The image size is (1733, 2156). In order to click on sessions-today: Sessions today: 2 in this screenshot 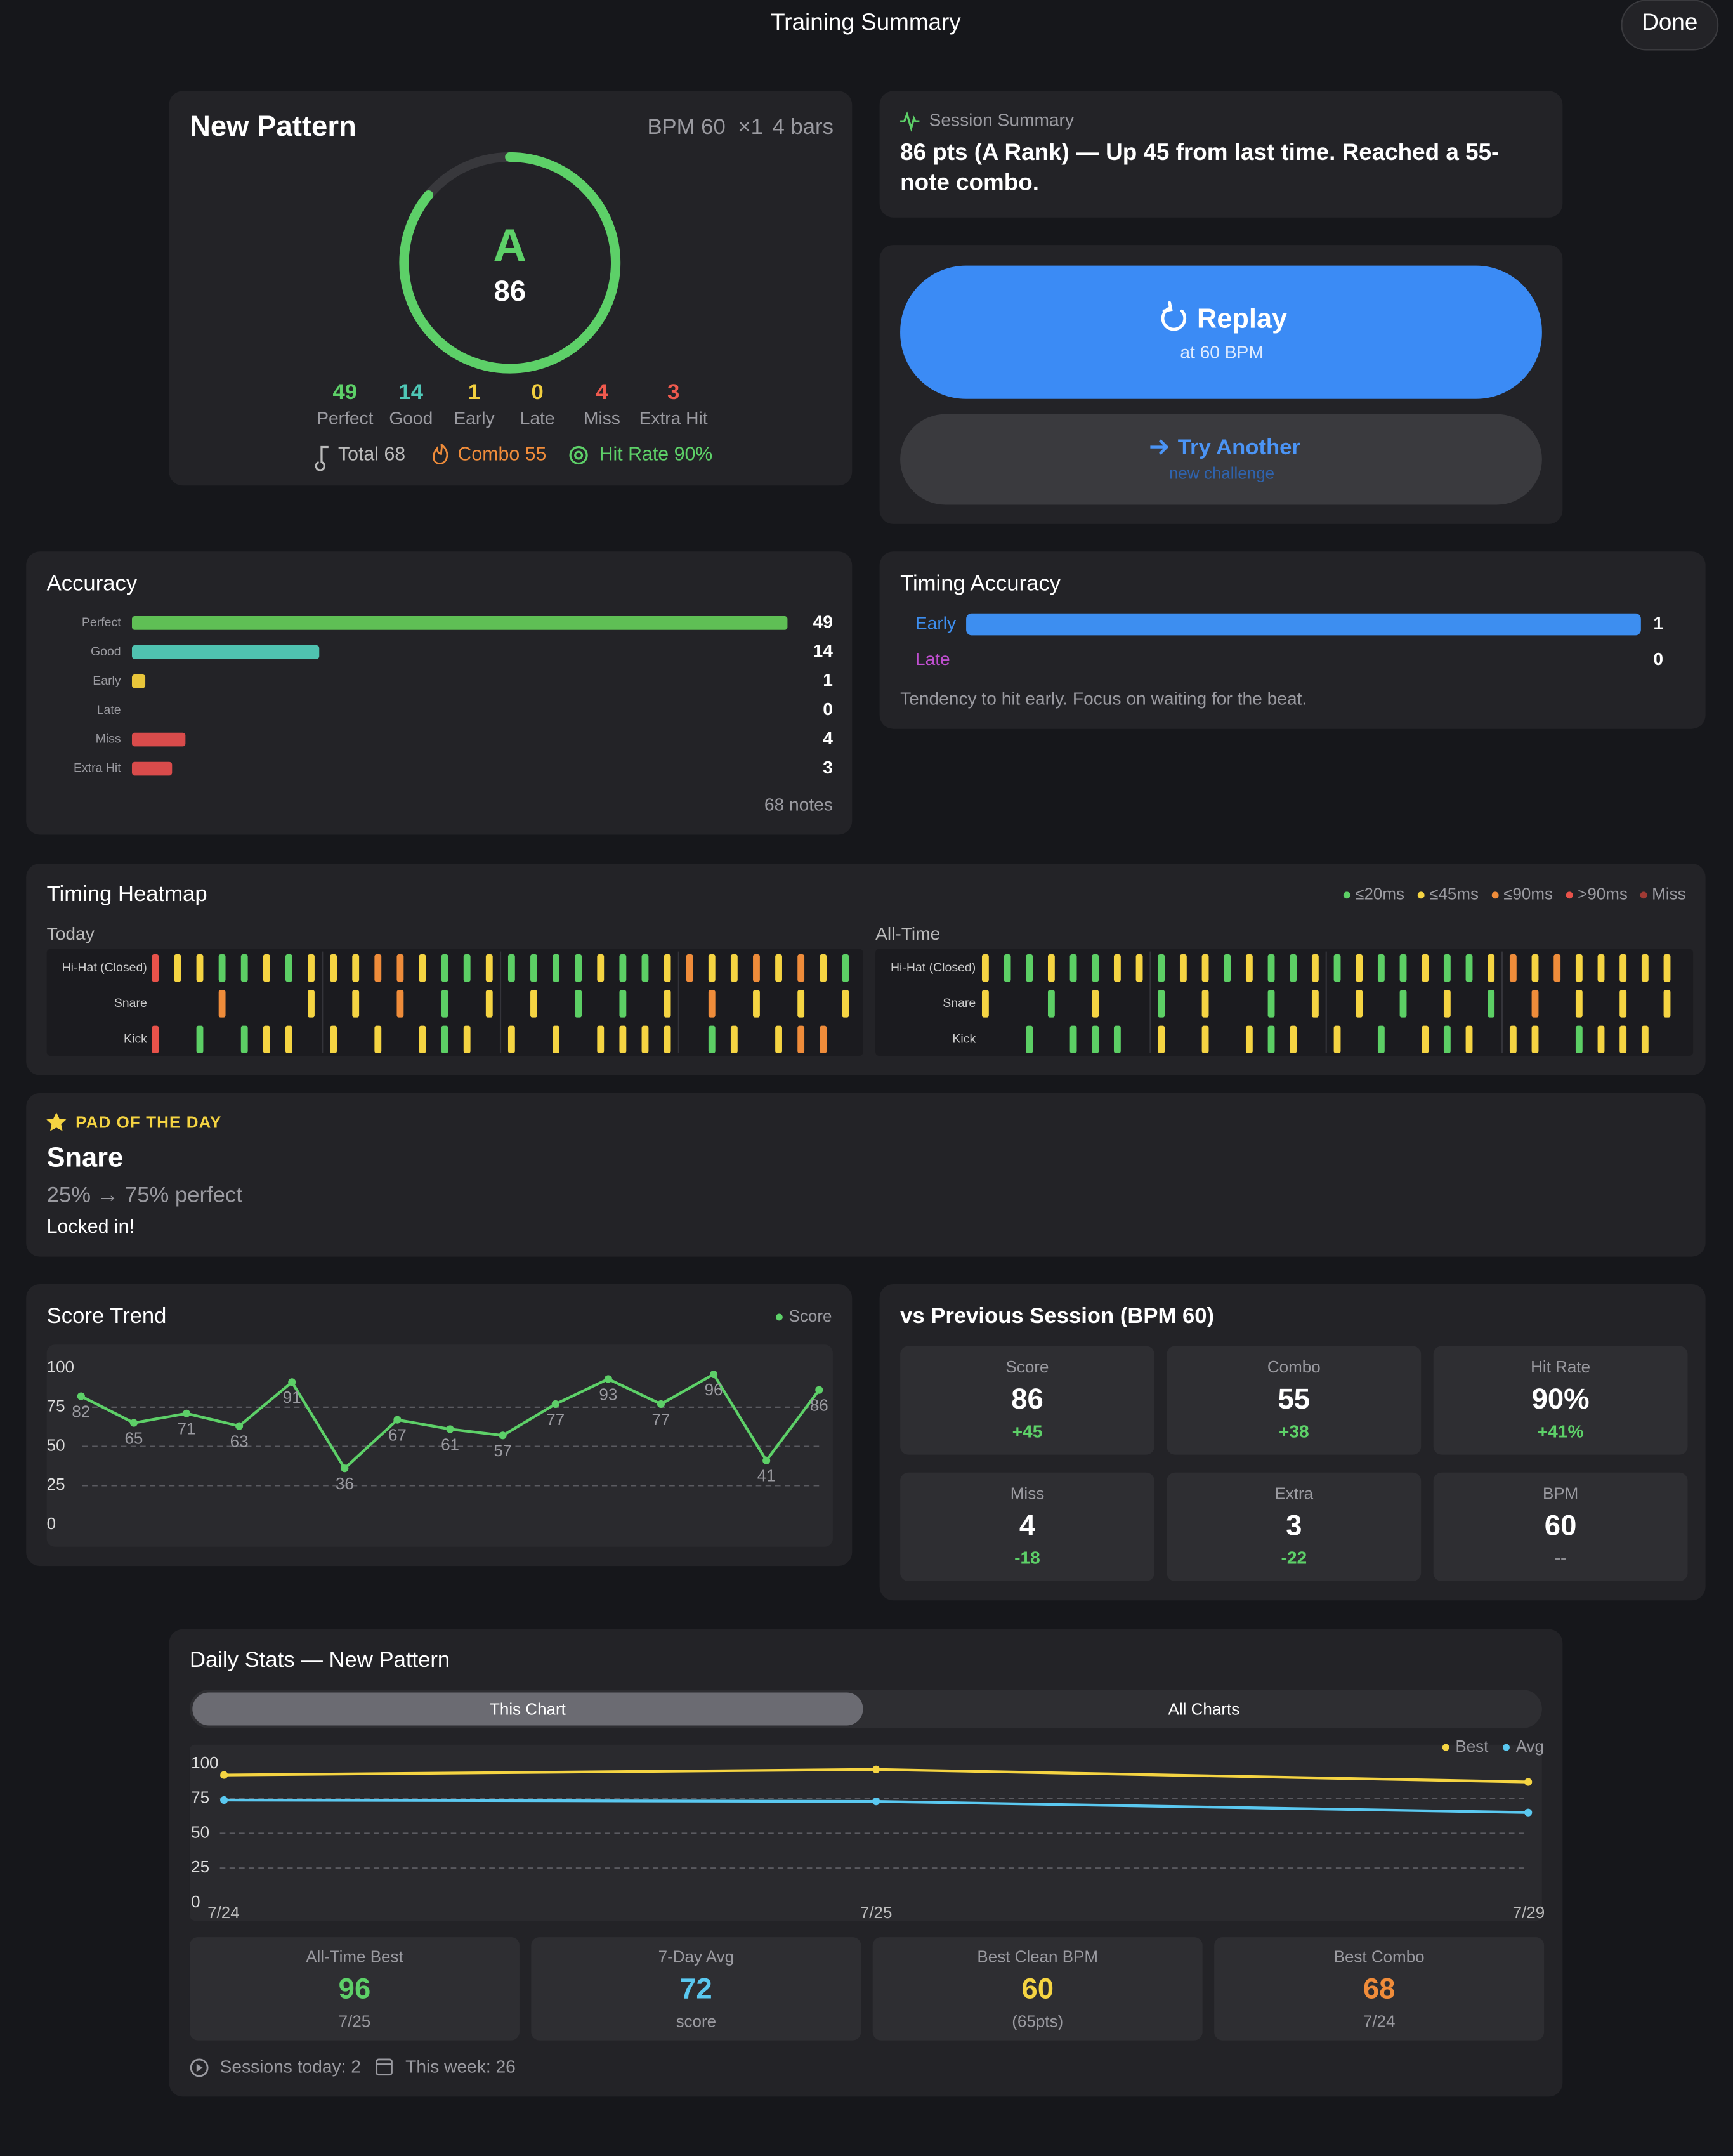, I will do `click(290, 2066)`.